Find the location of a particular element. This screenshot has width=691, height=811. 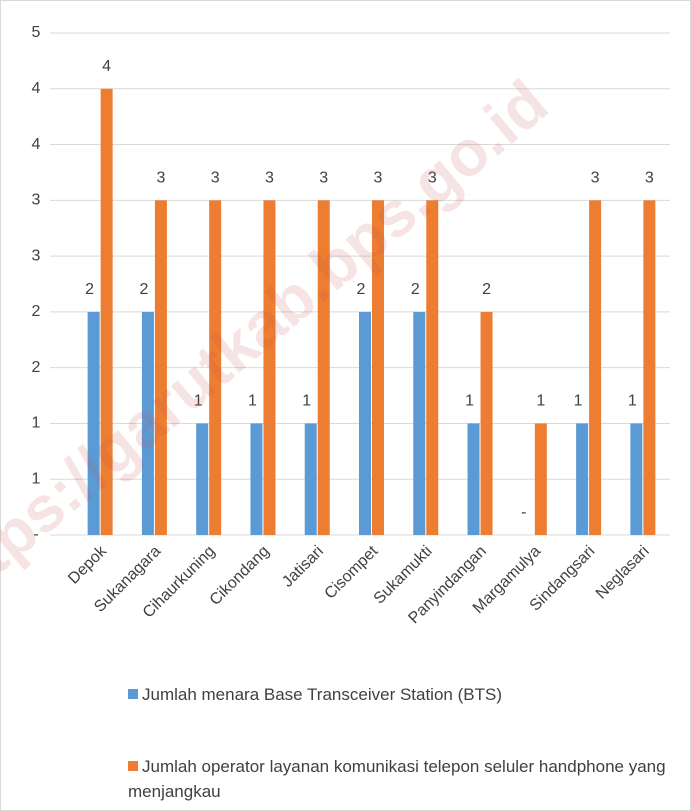

y-tick-label: - is located at coordinates (35, 534).